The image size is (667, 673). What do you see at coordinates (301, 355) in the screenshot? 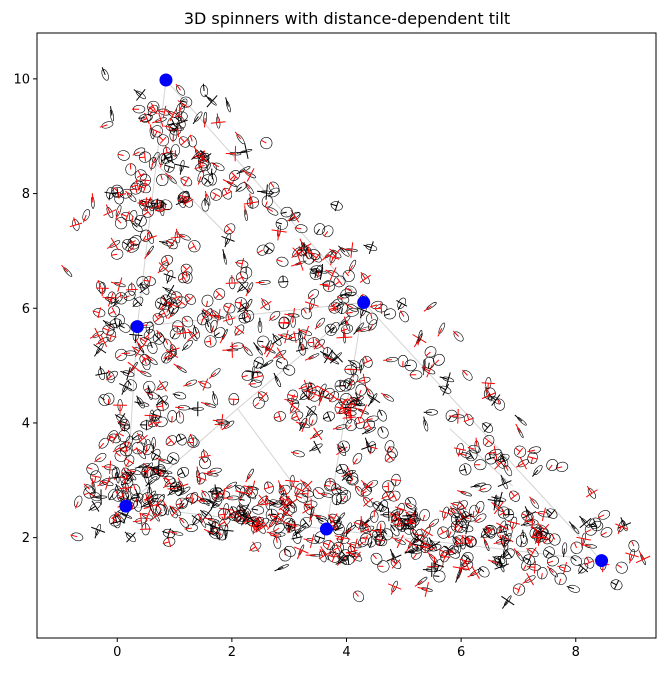
I see `network-edge` at bounding box center [301, 355].